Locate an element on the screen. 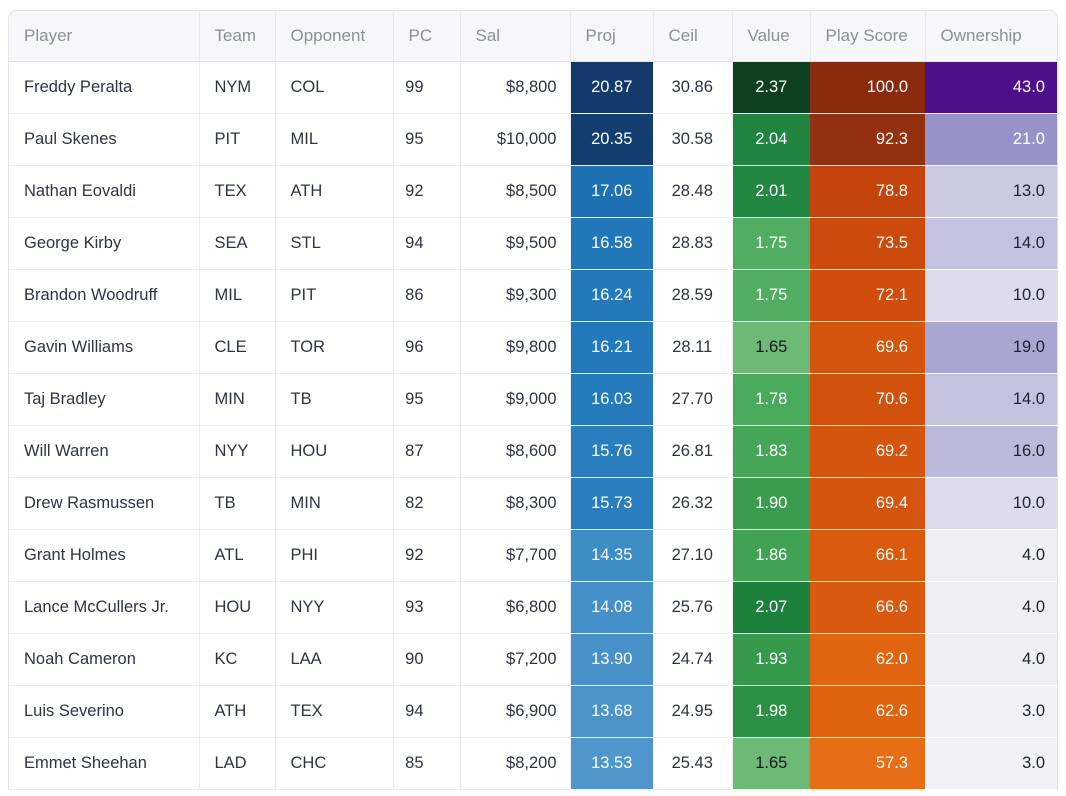 The width and height of the screenshot is (1066, 796). cell-team: HOU is located at coordinates (237, 607).